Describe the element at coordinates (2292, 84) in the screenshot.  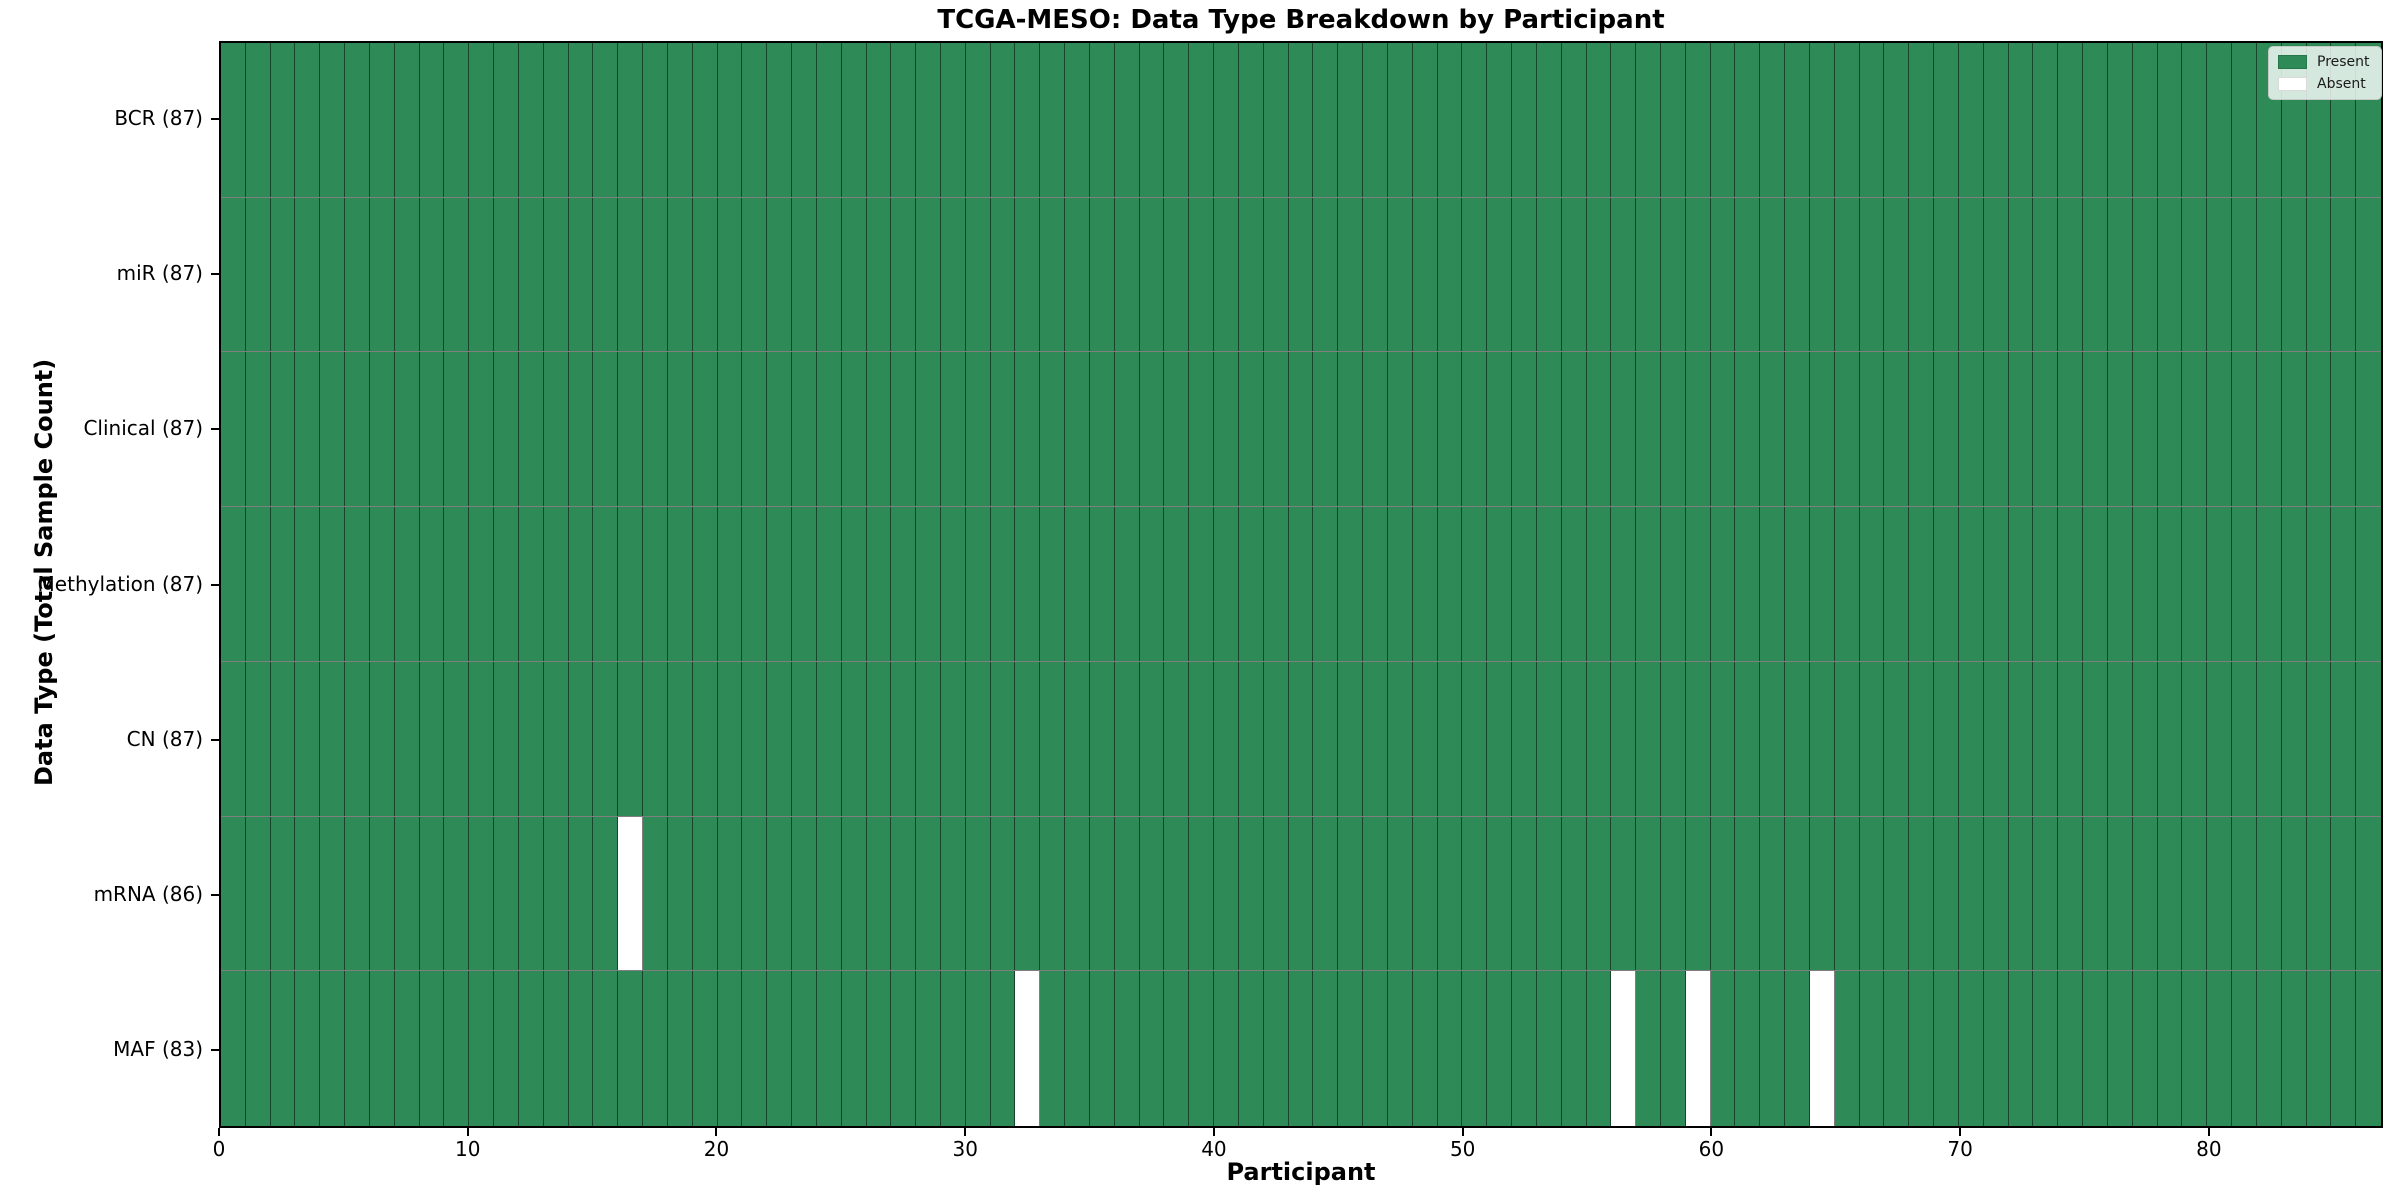
I see `absent-swatch-icon` at that location.